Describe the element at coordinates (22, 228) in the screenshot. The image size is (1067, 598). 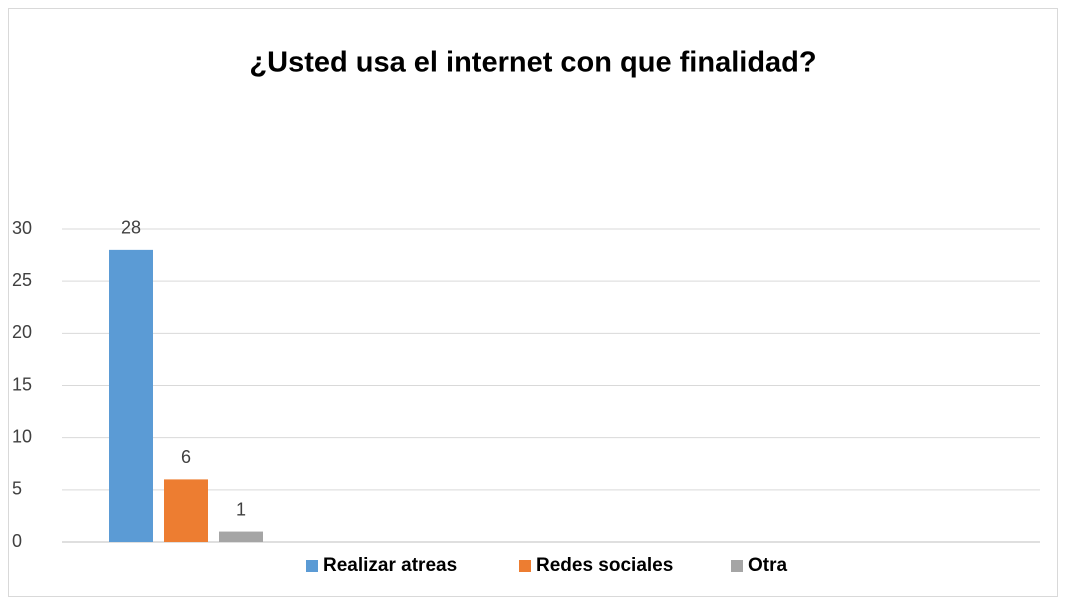
I see `y-tick-label: 30` at that location.